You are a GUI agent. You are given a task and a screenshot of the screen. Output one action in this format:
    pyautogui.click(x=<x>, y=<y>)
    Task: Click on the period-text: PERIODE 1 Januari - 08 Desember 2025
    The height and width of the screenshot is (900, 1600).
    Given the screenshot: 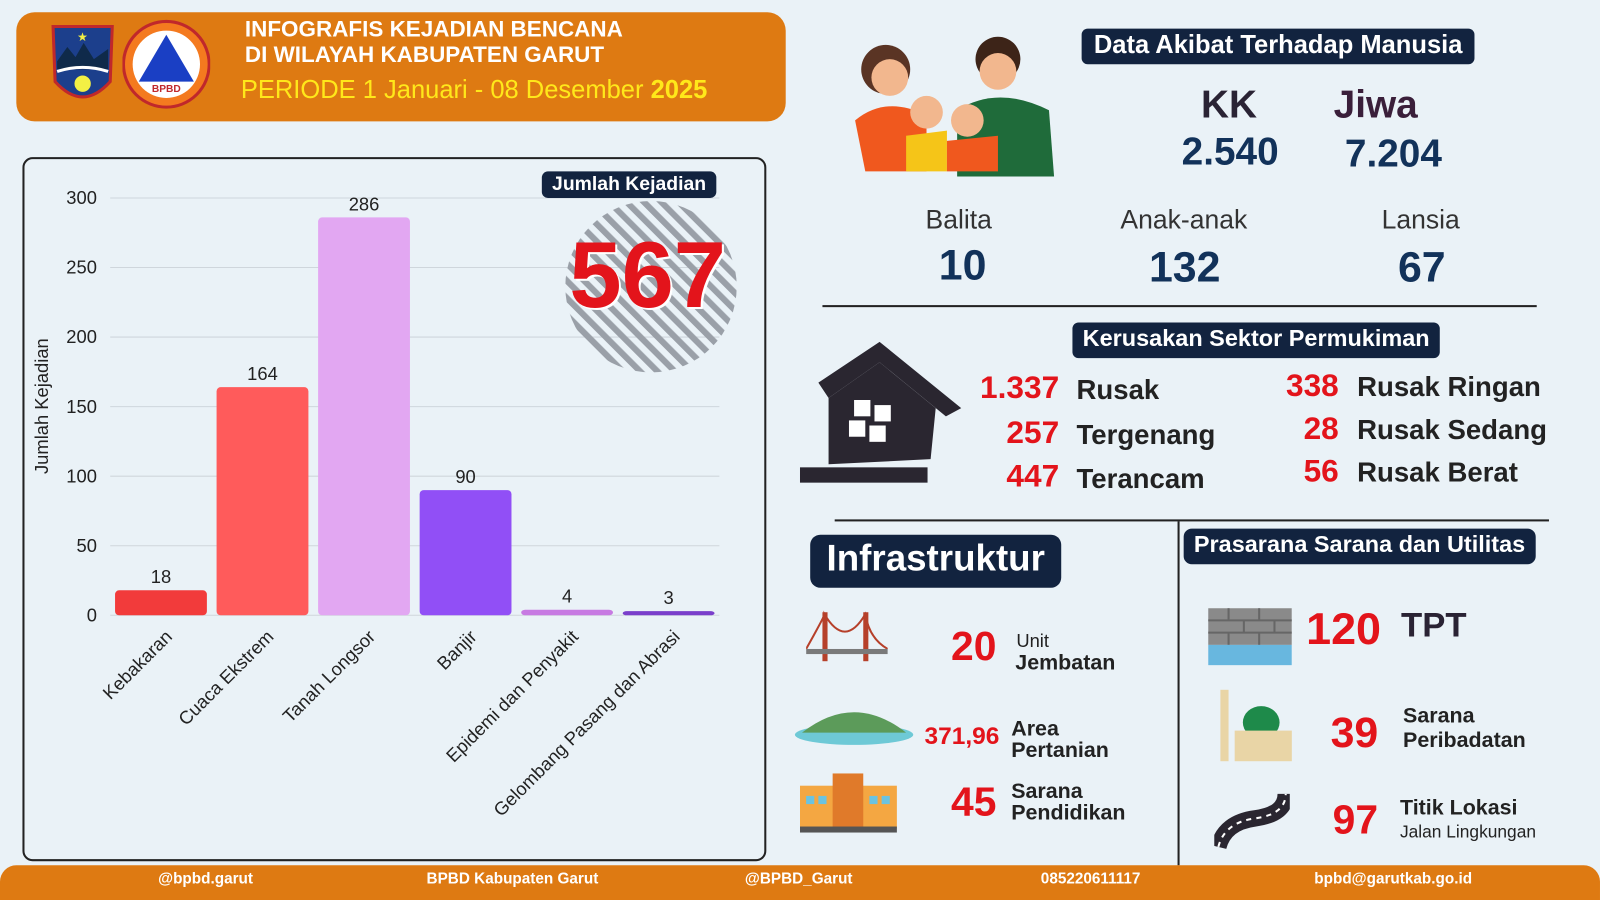 What is the action you would take?
    pyautogui.click(x=474, y=91)
    